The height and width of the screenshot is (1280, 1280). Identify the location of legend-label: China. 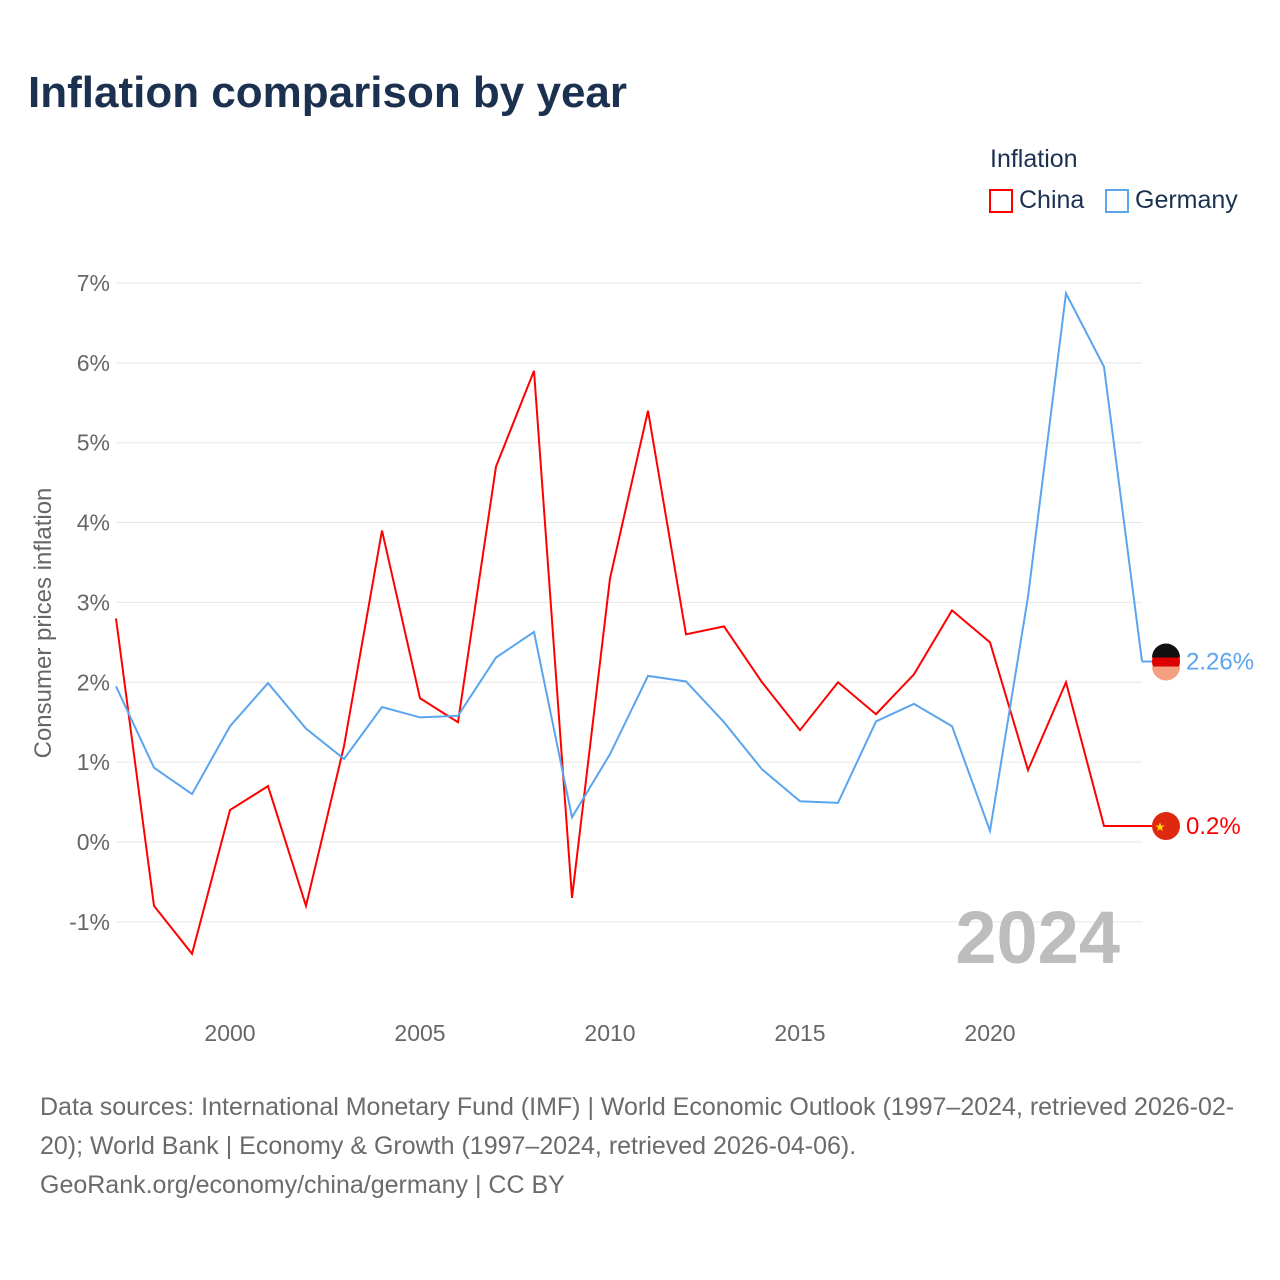
(1052, 200).